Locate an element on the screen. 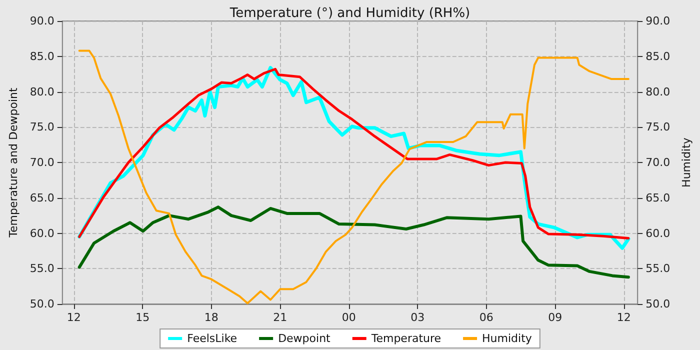  y-tick-label: 75.0 is located at coordinates (42, 127).